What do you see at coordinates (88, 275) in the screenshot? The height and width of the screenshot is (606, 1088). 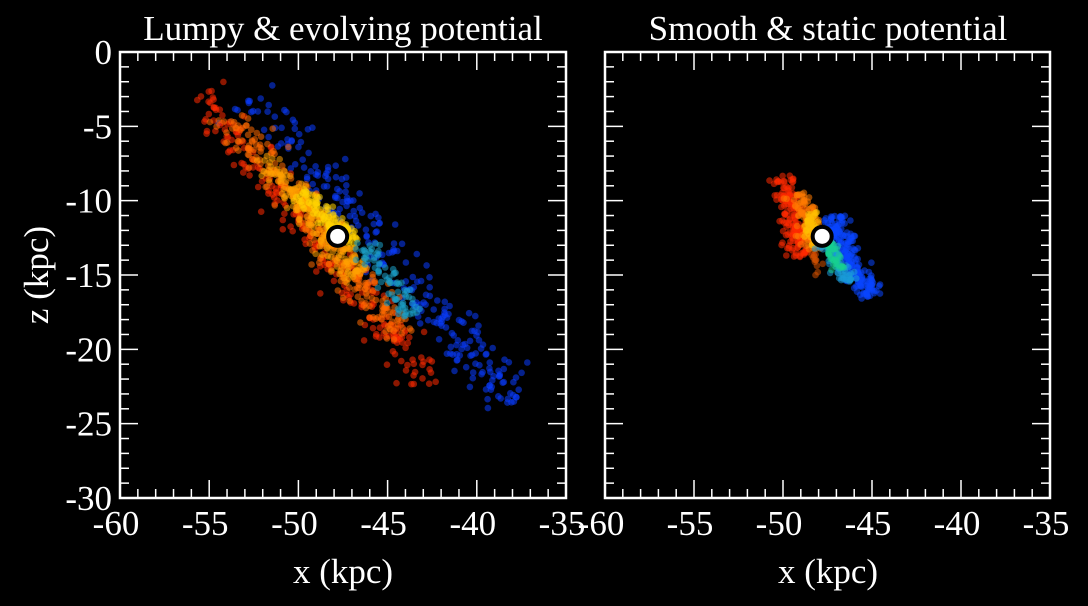 I see `y-tick-label: -15` at bounding box center [88, 275].